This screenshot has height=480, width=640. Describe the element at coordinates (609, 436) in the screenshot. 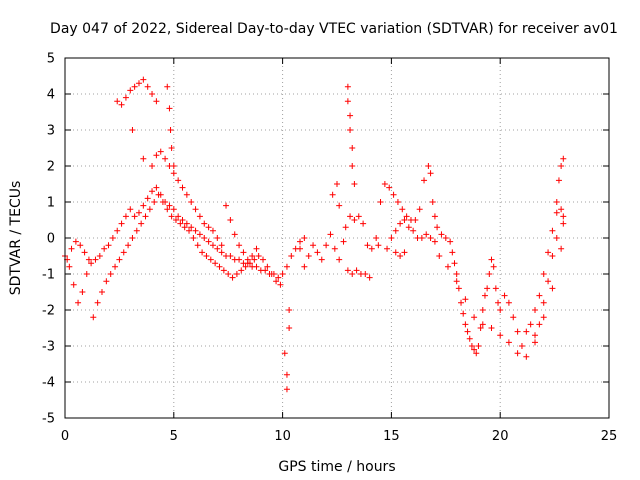

I see `x-tick-label: 25` at that location.